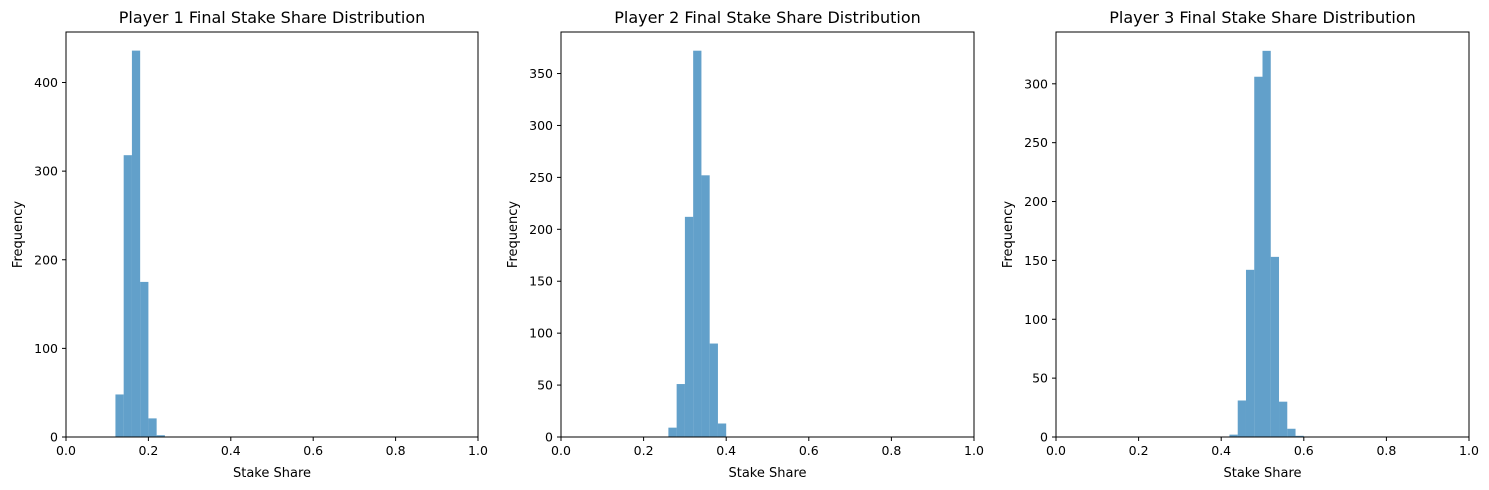  What do you see at coordinates (272, 17) in the screenshot?
I see `chart-title: Player 1 Final Stake Share Distribution` at bounding box center [272, 17].